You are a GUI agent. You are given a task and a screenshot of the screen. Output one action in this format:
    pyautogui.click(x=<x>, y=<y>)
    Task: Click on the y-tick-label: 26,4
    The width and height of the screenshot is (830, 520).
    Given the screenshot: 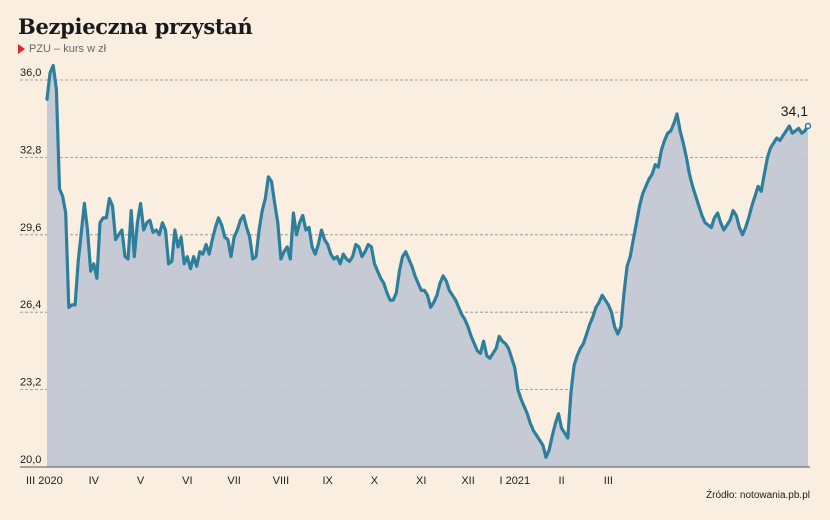 What is the action you would take?
    pyautogui.click(x=30, y=305)
    